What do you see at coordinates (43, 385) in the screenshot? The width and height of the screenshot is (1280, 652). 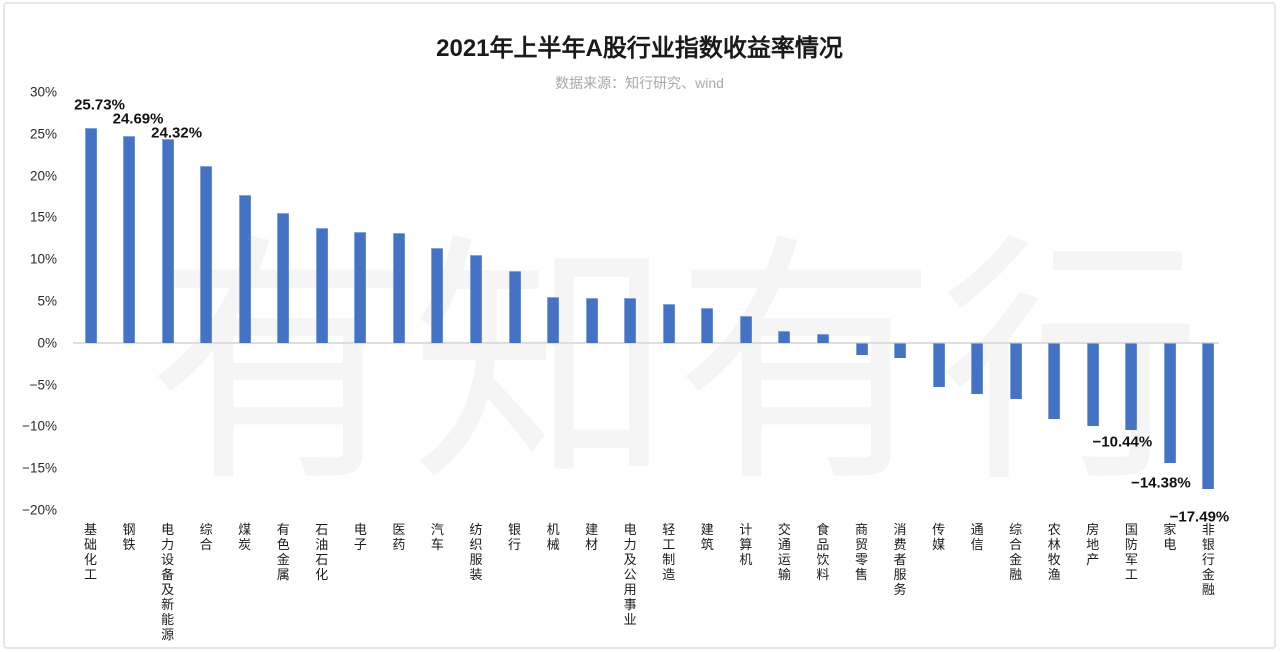 I see `y-tick-label: −5%` at bounding box center [43, 385].